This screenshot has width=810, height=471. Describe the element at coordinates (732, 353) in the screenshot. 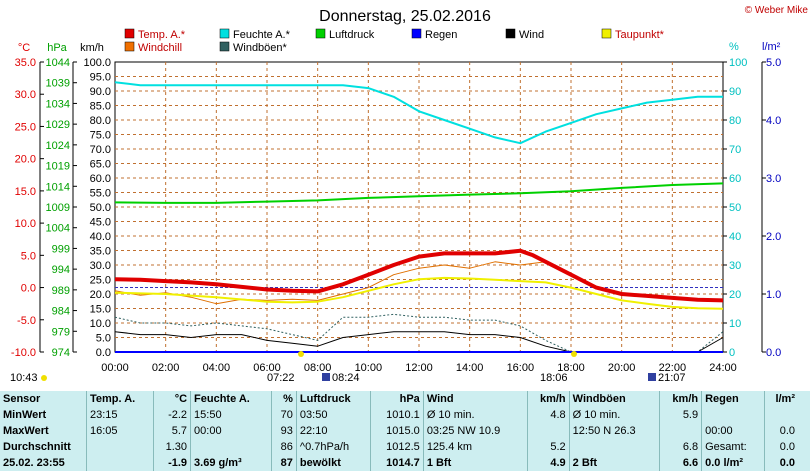

I see `humidity-tick-label: 0` at that location.